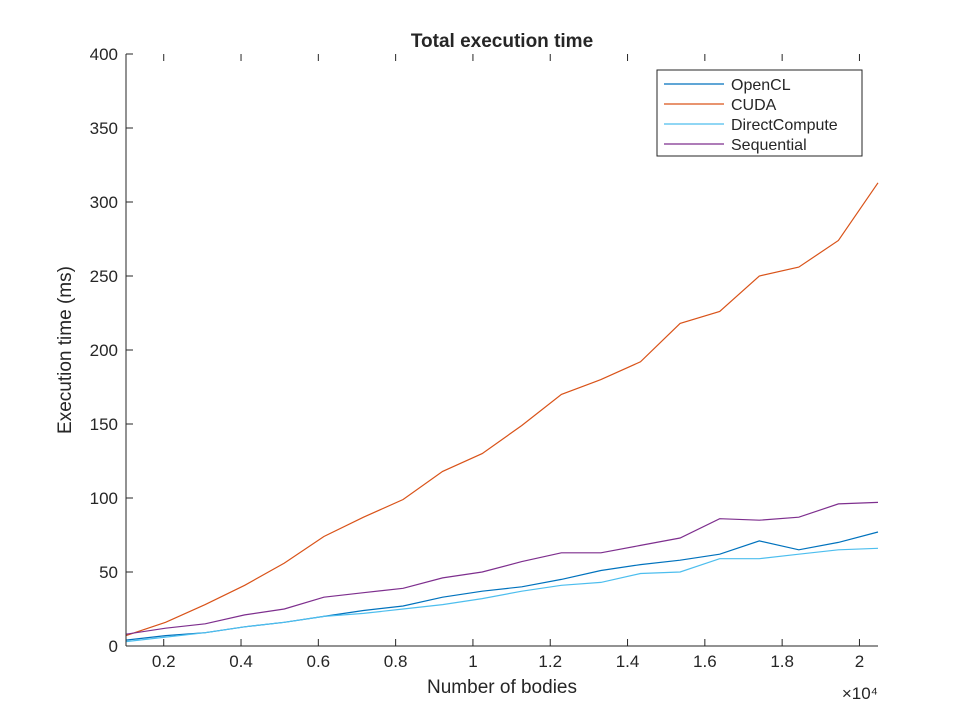 The image size is (970, 727). What do you see at coordinates (705, 661) in the screenshot?
I see `x-tick-label: 1.6` at bounding box center [705, 661].